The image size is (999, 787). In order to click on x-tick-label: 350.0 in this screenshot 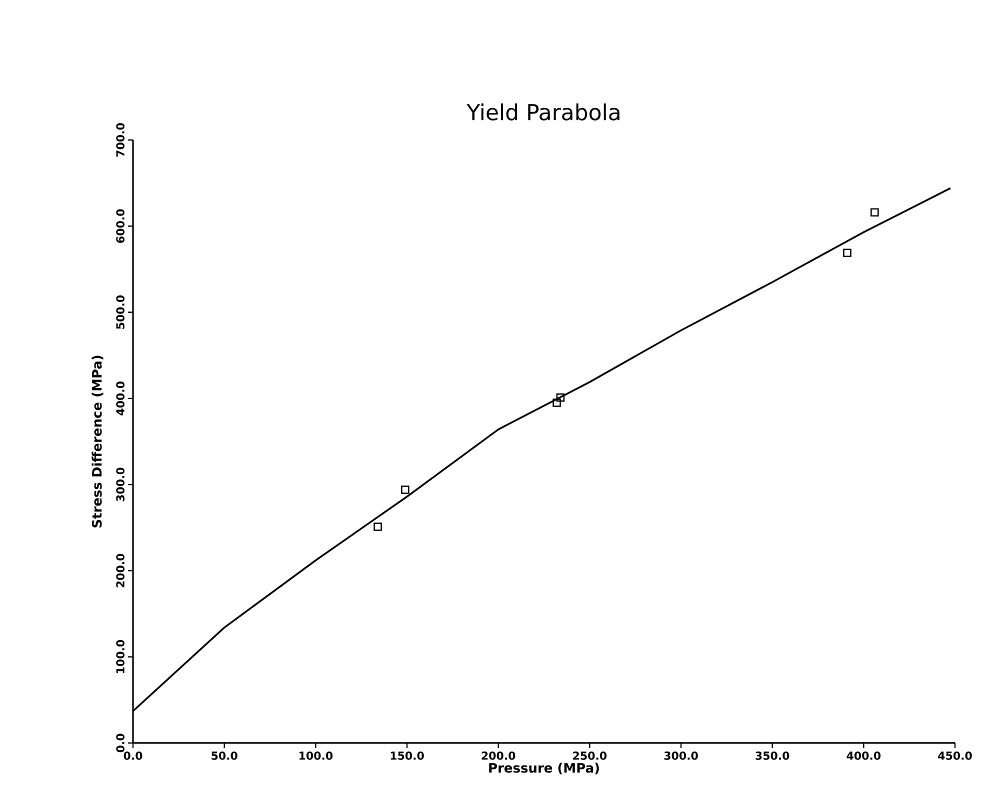, I will do `click(773, 756)`.